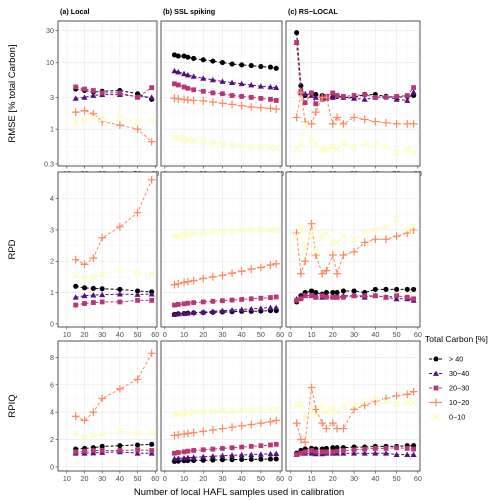 The width and height of the screenshot is (500, 500). What do you see at coordinates (85, 334) in the screenshot?
I see `x-tick-label: 20` at bounding box center [85, 334].